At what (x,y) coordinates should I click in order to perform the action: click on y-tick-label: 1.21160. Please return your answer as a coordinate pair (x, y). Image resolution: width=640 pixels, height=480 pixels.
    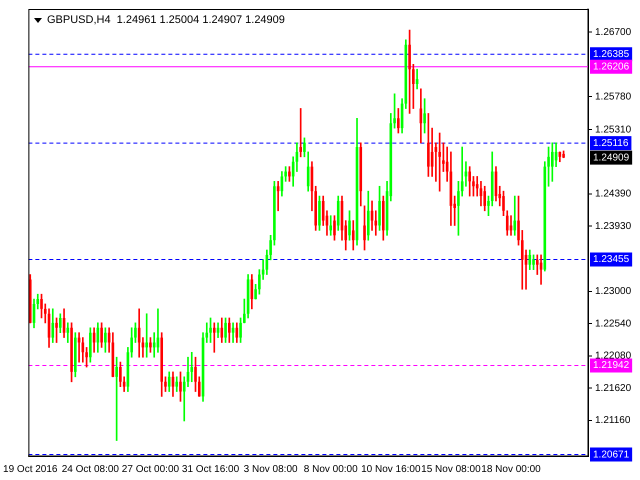
    Looking at the image, I should click on (613, 420).